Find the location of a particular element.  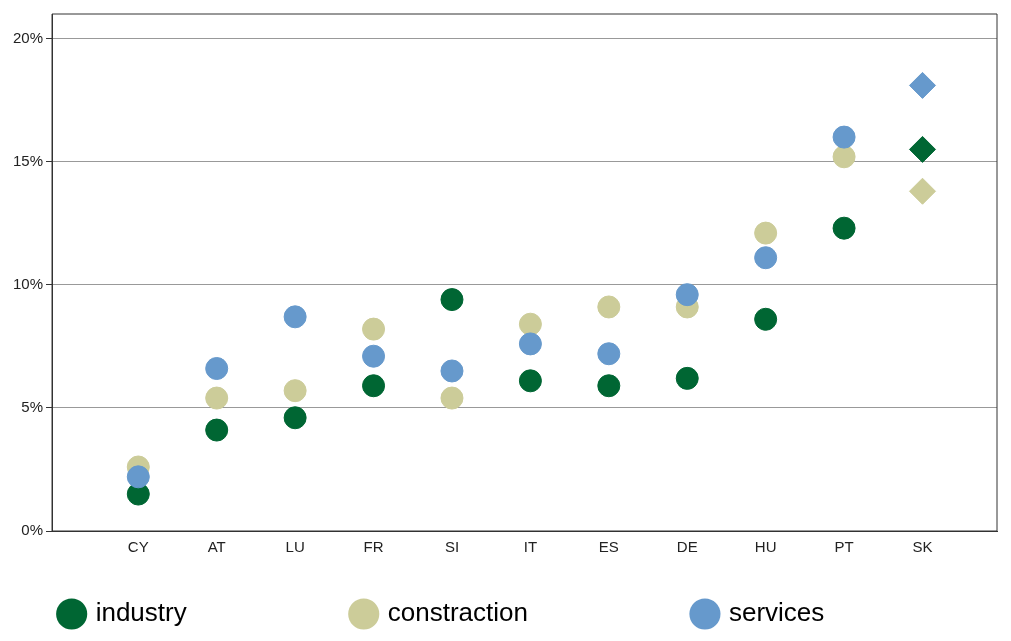

x-tick-label: SI is located at coordinates (452, 547).